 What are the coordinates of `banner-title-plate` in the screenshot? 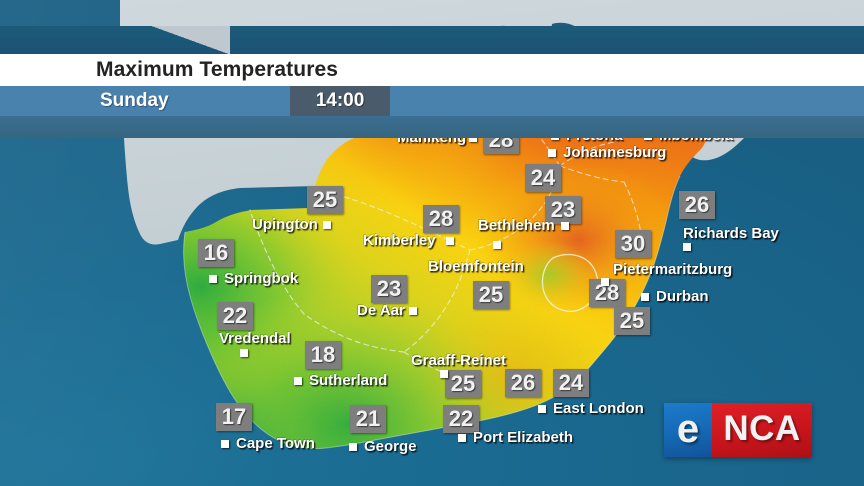 It's located at (432, 70).